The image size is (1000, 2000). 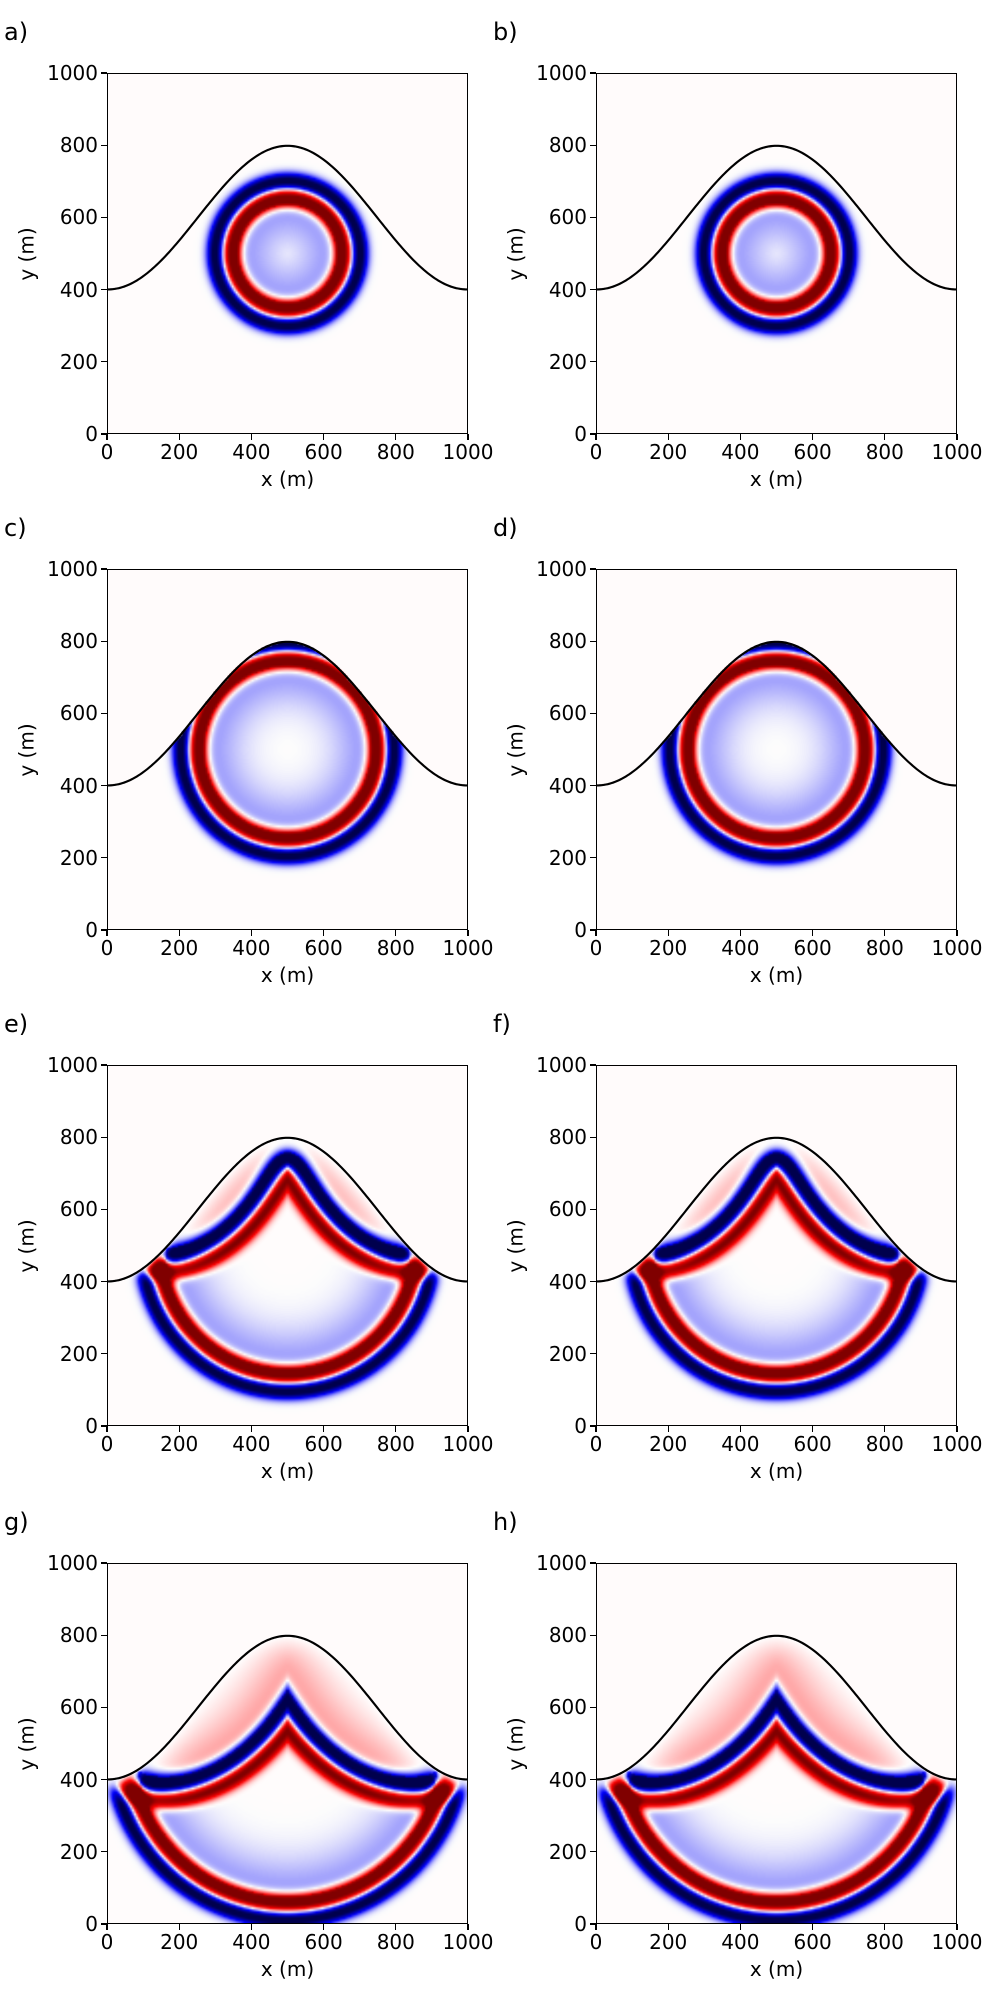 What do you see at coordinates (502, 1024) in the screenshot?
I see `panel-label: f)` at bounding box center [502, 1024].